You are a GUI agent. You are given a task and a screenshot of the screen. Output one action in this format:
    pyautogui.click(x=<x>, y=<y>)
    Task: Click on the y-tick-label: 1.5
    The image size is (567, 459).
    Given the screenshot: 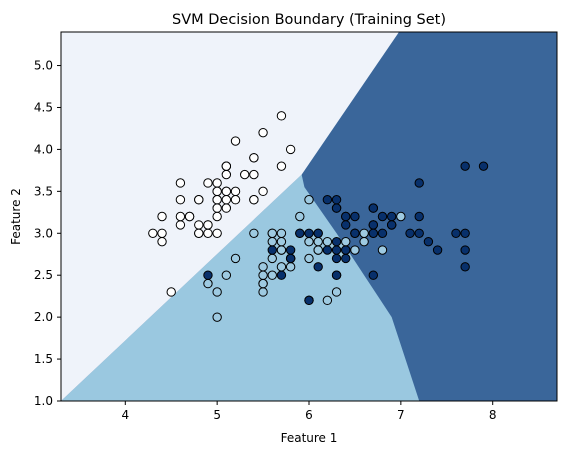 What is the action you would take?
    pyautogui.click(x=43, y=359)
    